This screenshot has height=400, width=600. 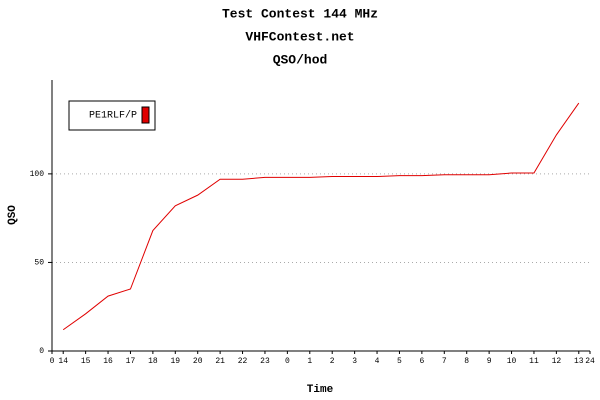 What do you see at coordinates (354, 361) in the screenshot?
I see `x-tick-label: 3` at bounding box center [354, 361].